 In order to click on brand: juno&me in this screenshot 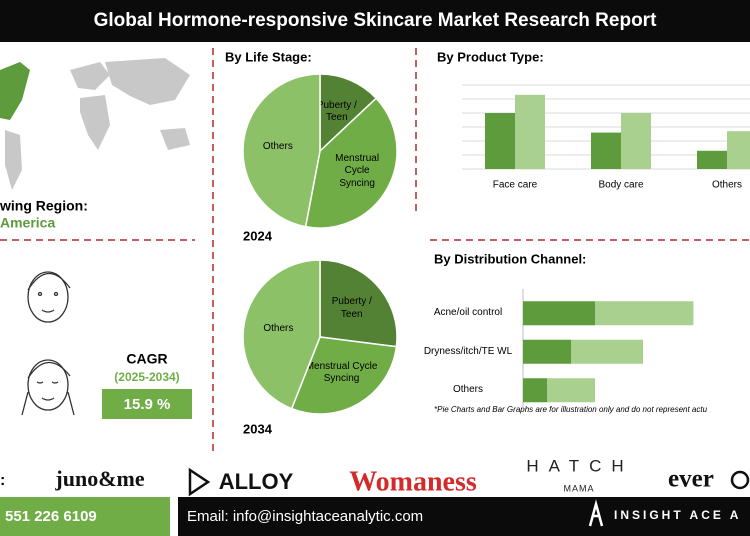, I will do `click(99, 478)`.